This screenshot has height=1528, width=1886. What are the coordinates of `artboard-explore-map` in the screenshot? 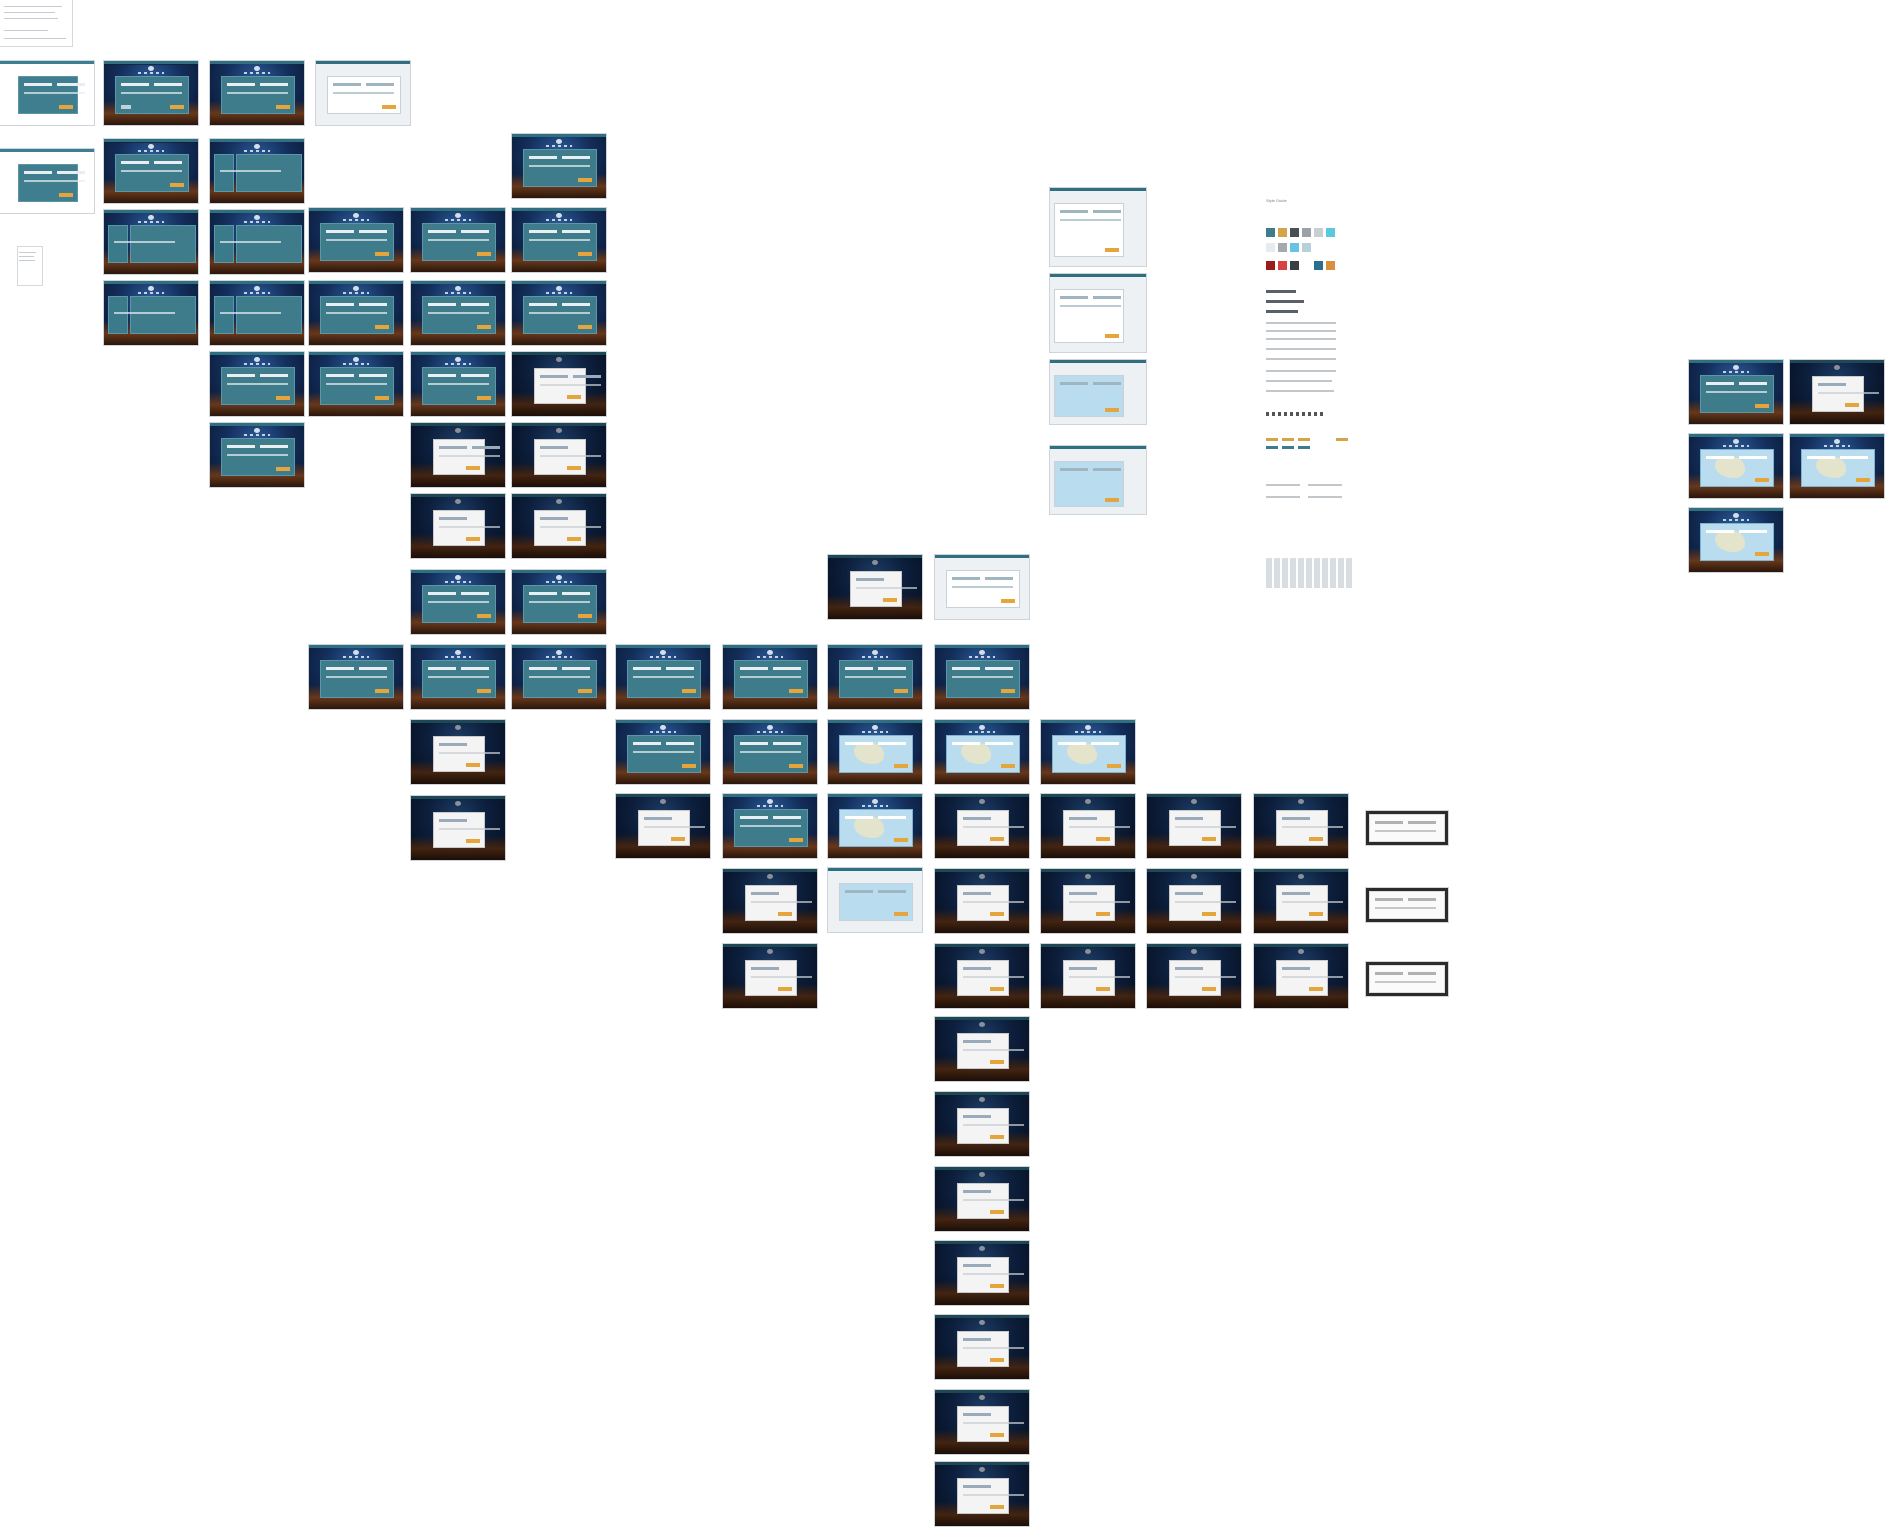 It's located at (1088, 752).